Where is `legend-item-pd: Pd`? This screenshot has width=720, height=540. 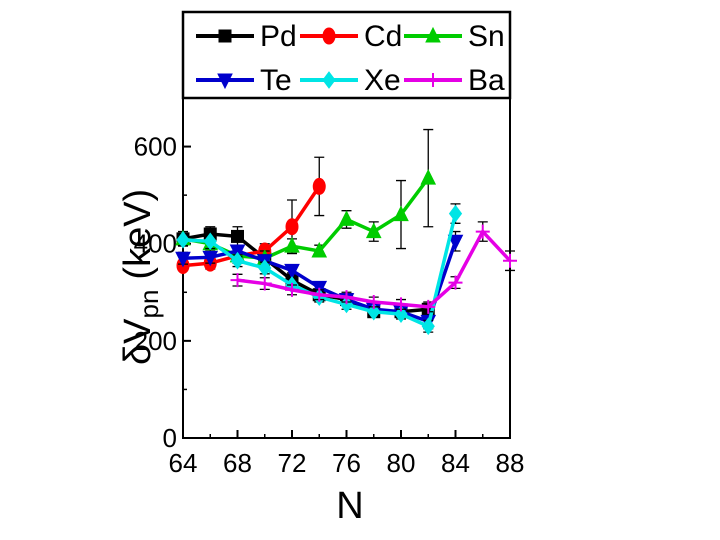
legend-item-pd: Pd is located at coordinates (246, 36).